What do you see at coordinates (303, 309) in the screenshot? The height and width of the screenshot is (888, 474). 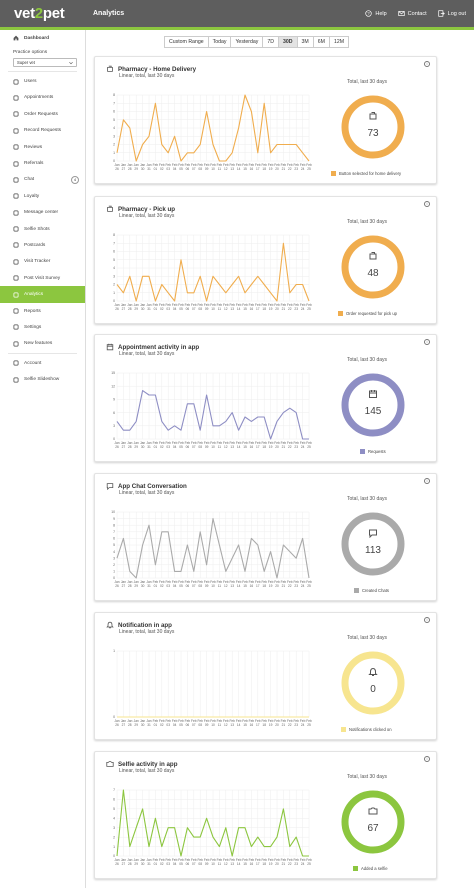 I see `x-tick-label: 24` at bounding box center [303, 309].